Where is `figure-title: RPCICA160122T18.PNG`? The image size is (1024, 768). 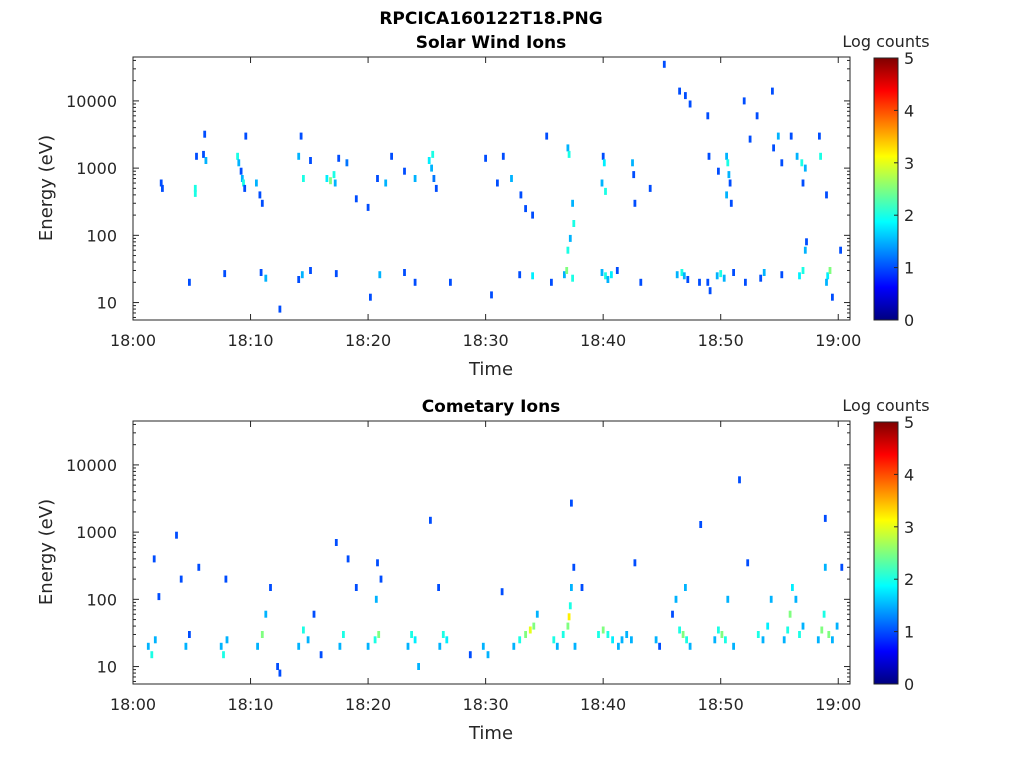 figure-title: RPCICA160122T18.PNG is located at coordinates (490, 19).